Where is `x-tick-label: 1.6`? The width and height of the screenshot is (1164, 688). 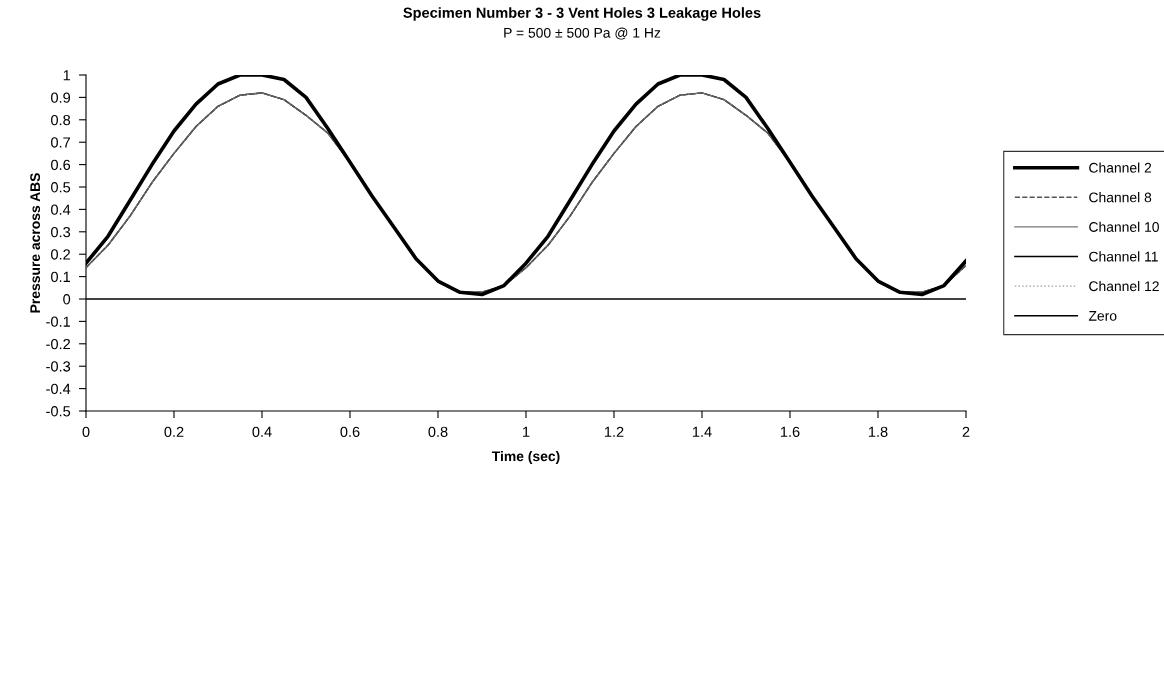 x-tick-label: 1.6 is located at coordinates (790, 431).